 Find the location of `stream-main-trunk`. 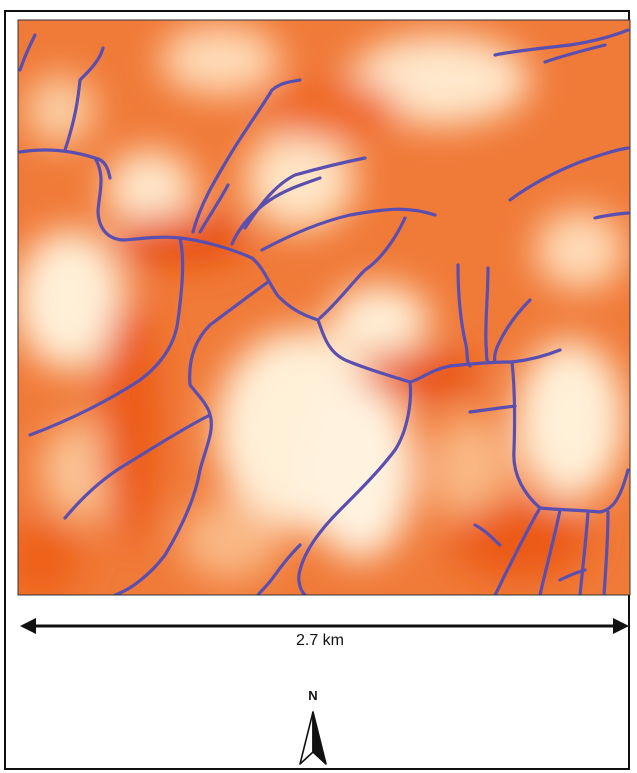

stream-main-trunk is located at coordinates (346, 310).